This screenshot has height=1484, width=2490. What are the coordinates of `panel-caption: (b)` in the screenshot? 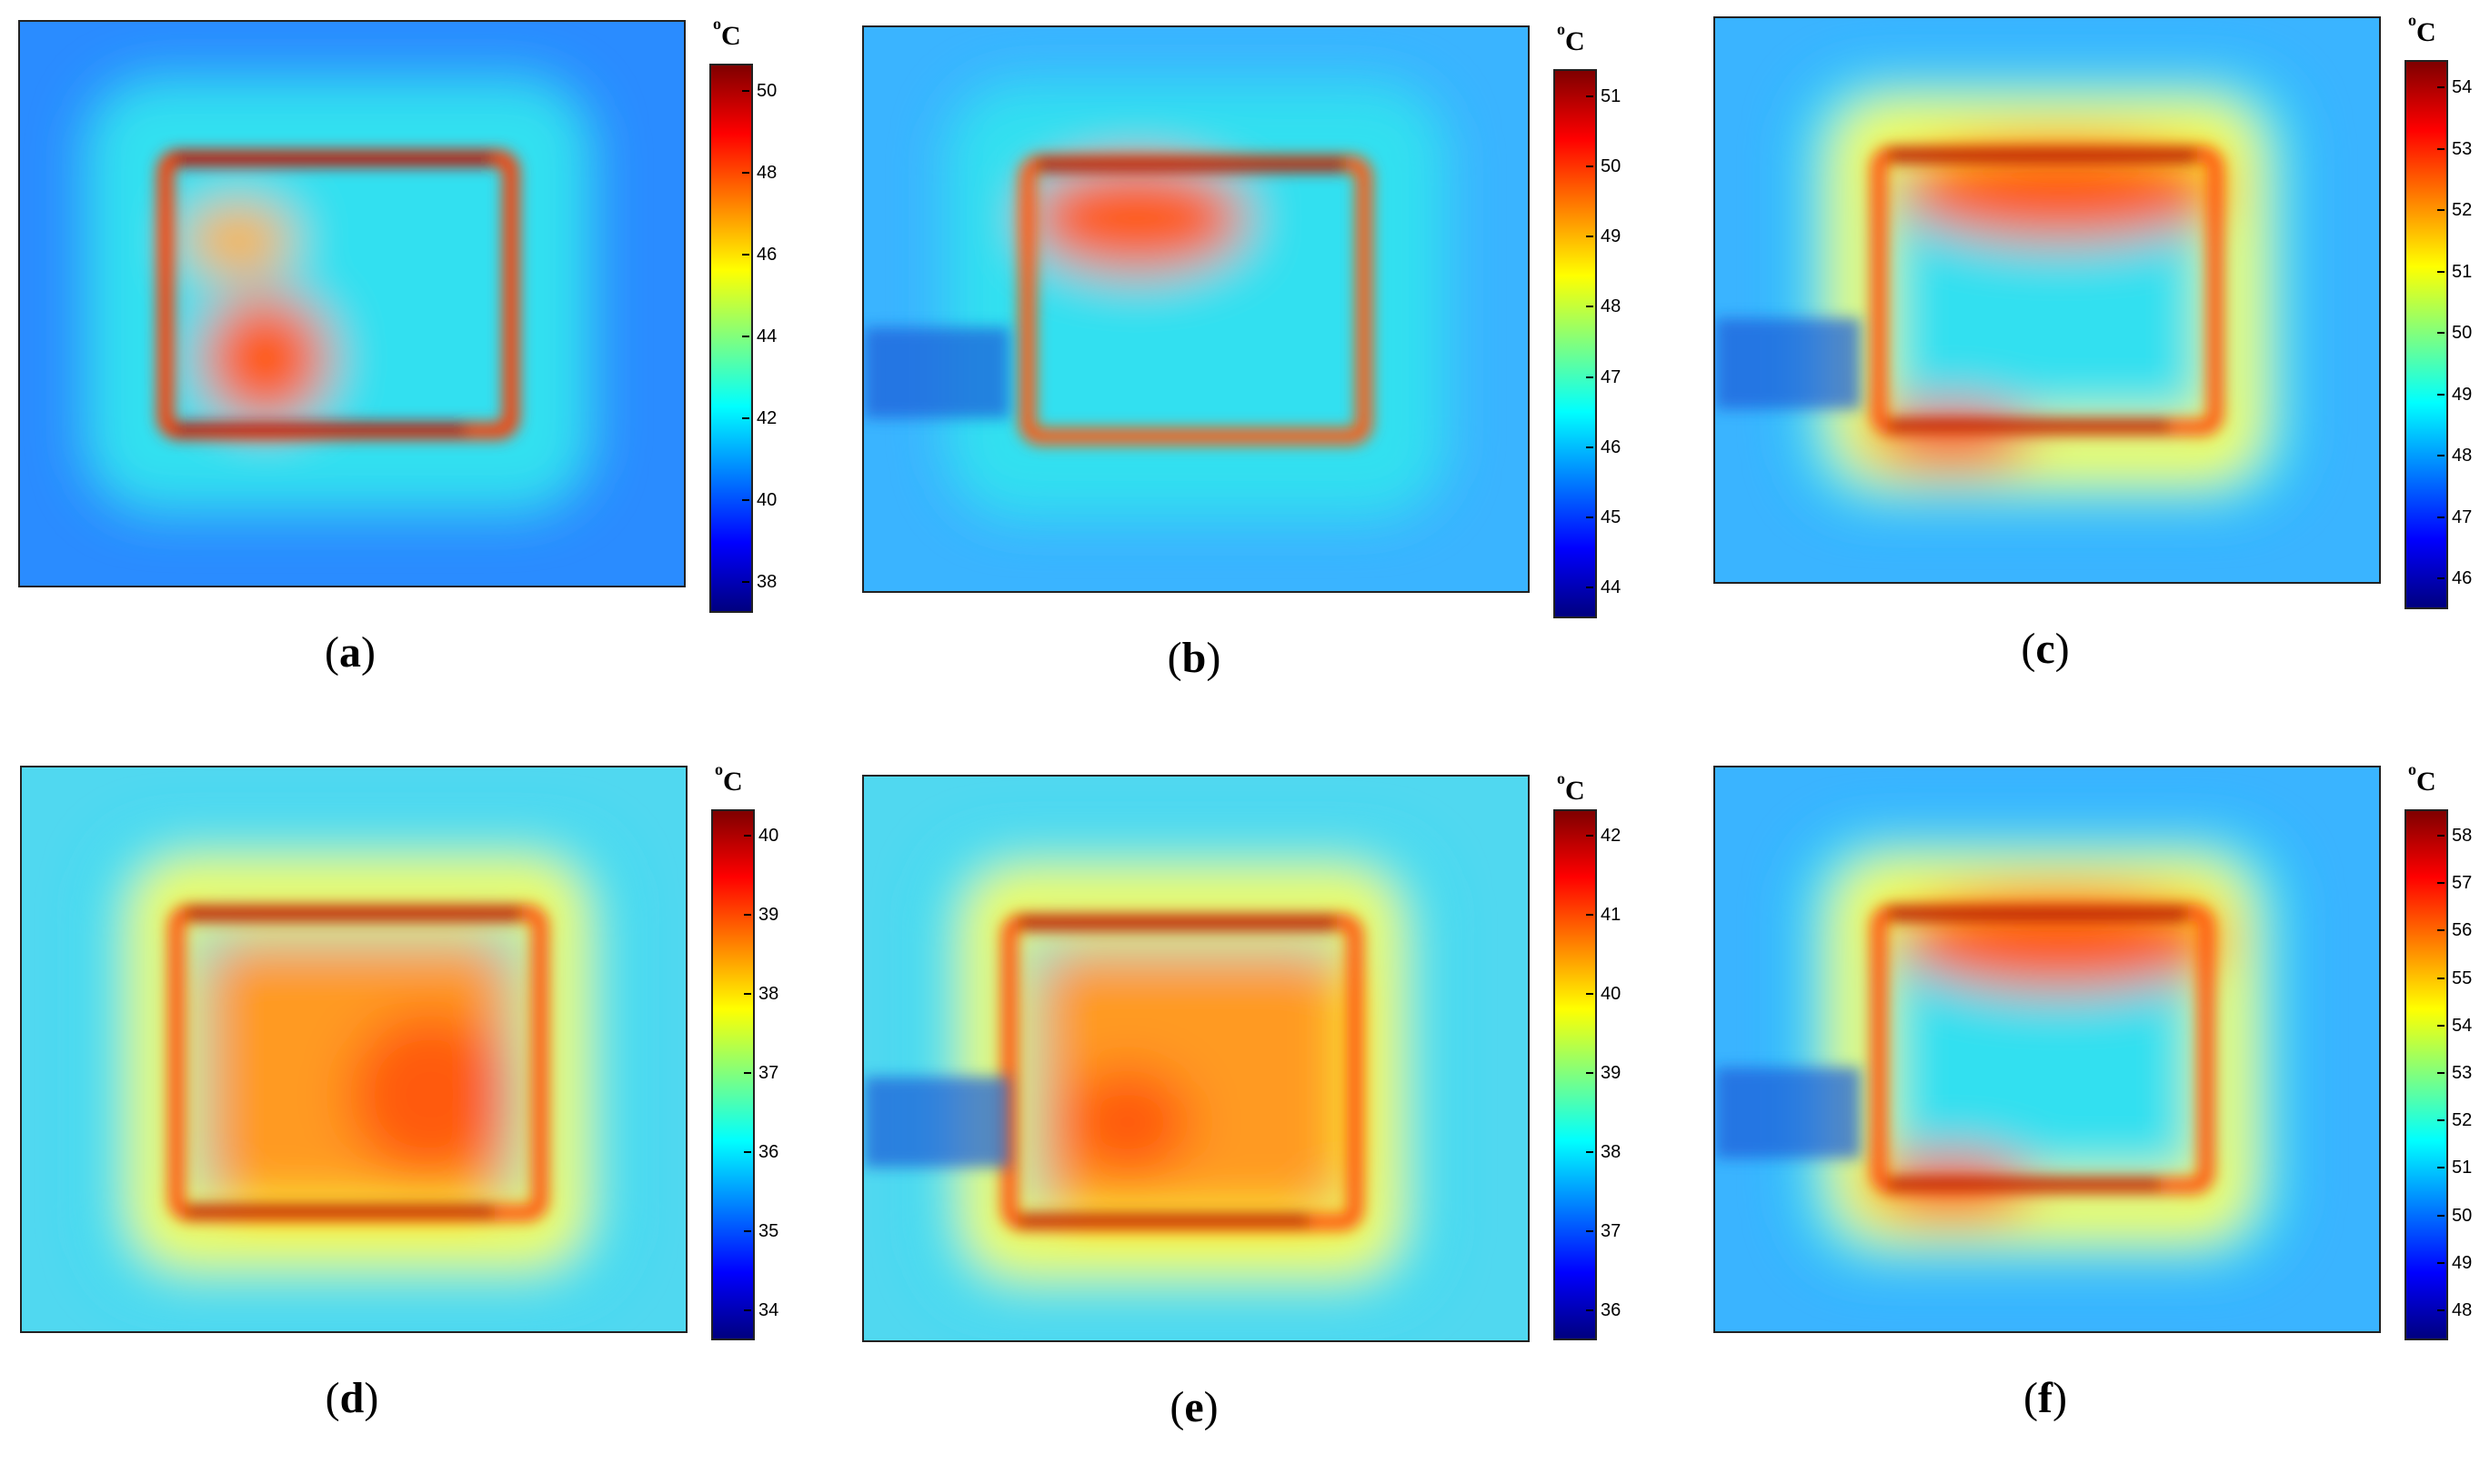 It's located at (1194, 658).